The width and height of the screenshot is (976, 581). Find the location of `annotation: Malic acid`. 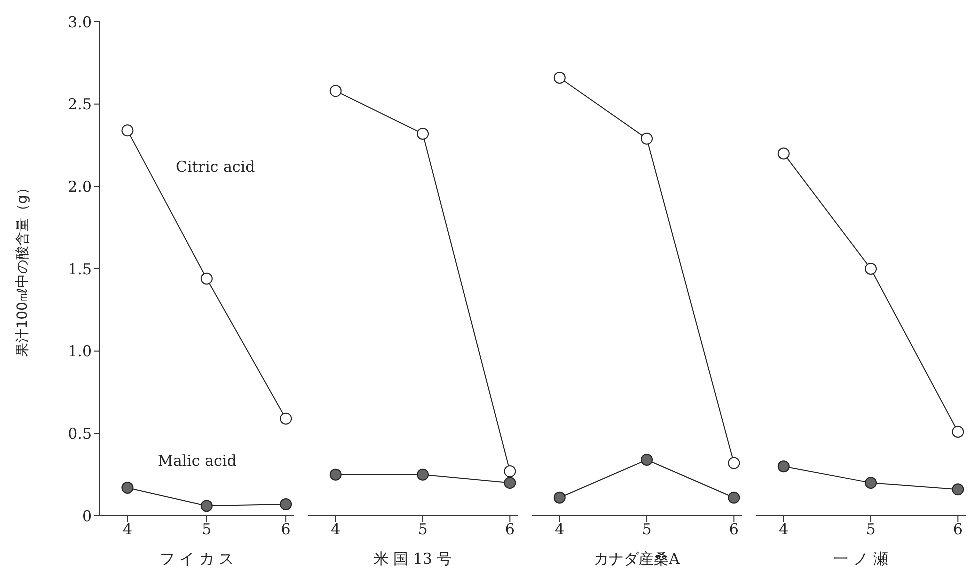

annotation: Malic acid is located at coordinates (197, 461).